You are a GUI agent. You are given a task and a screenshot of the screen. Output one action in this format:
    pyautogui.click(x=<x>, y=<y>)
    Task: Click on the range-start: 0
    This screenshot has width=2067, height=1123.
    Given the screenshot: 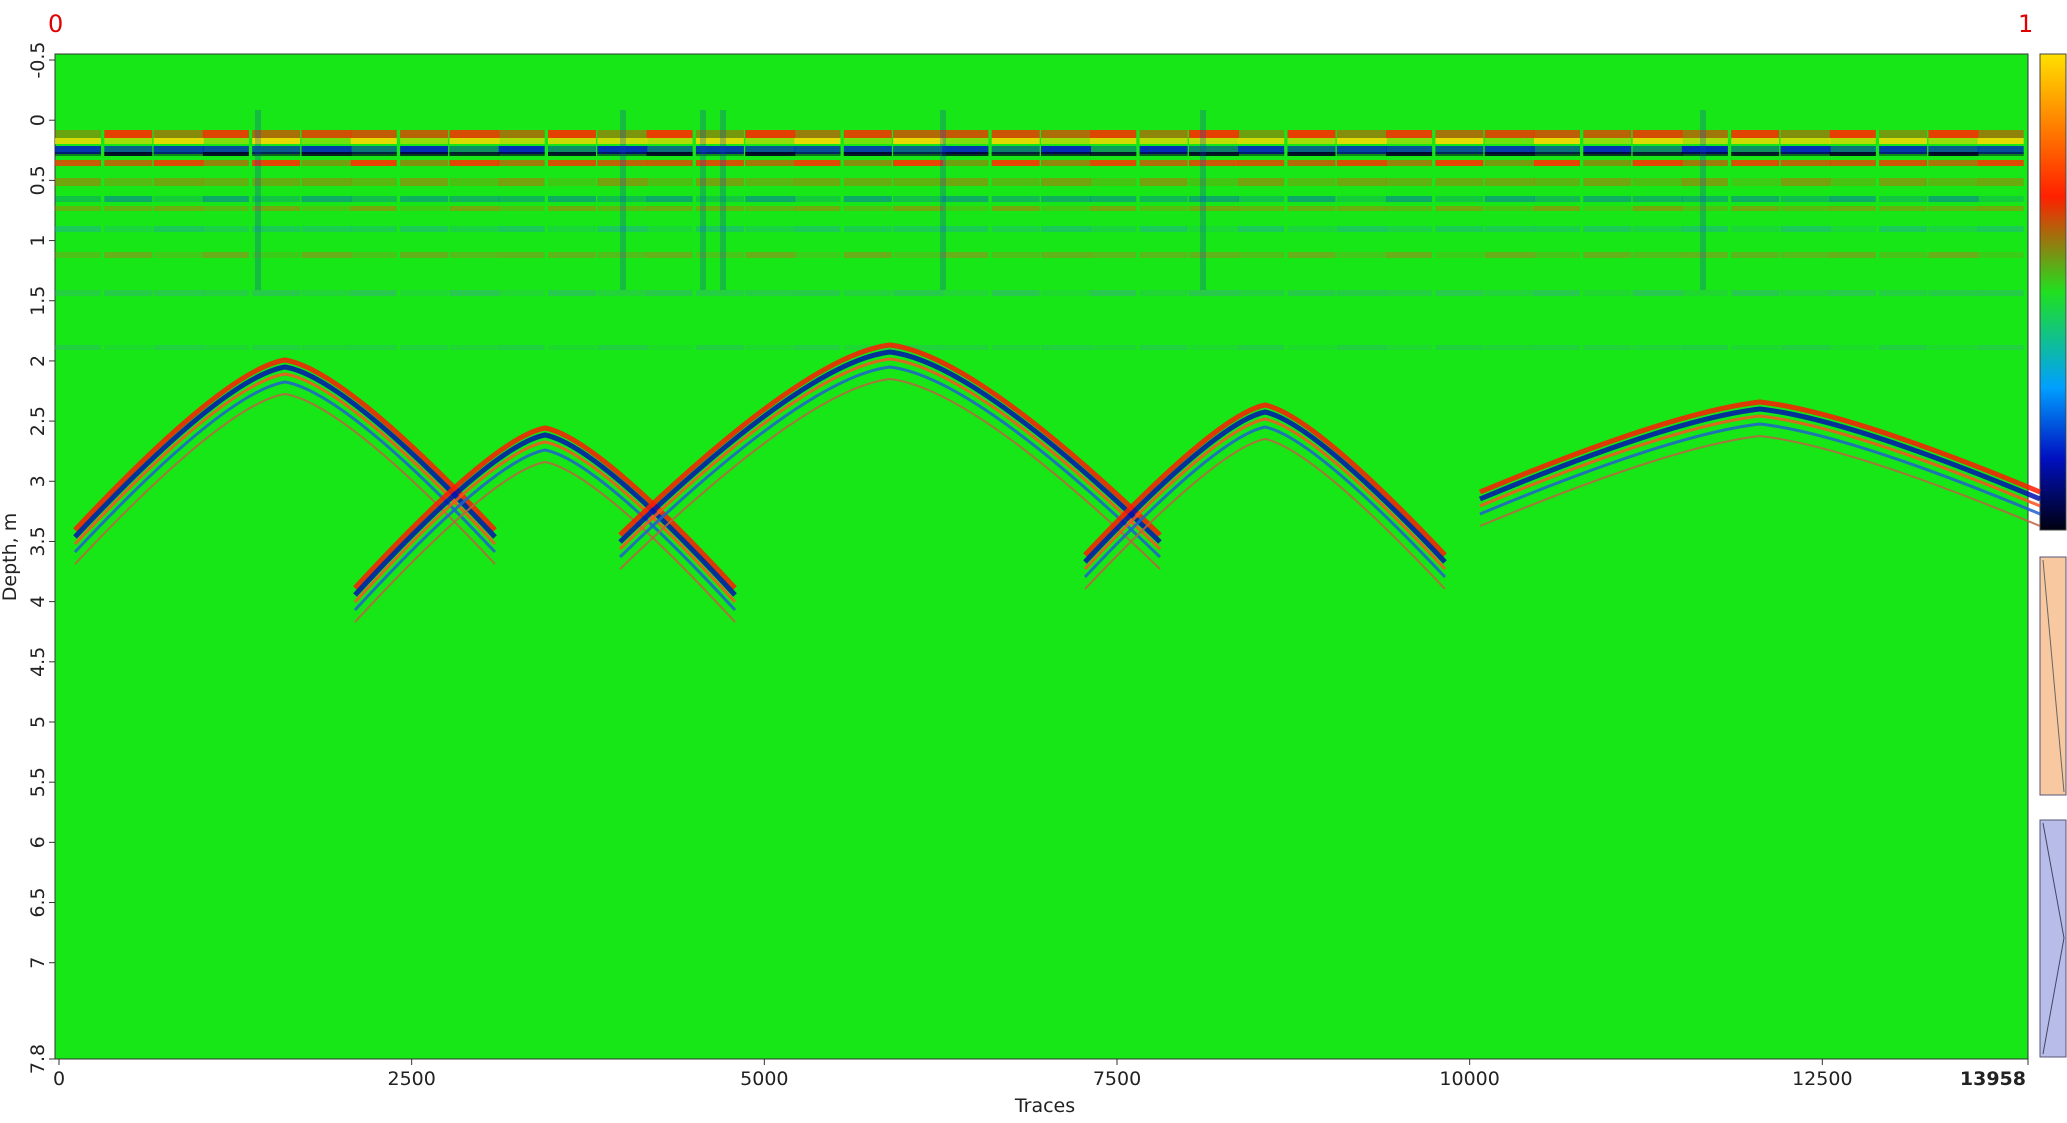 What is the action you would take?
    pyautogui.click(x=55, y=24)
    